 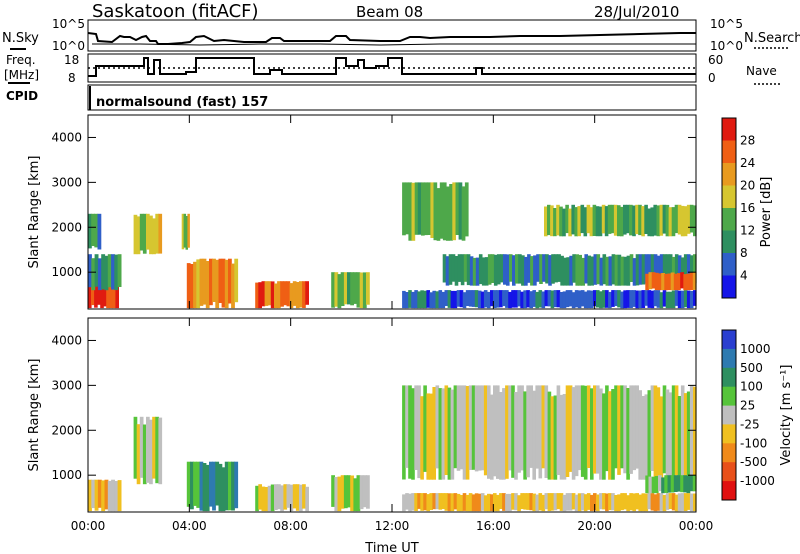 I want to click on colorbar-swatch, so click(x=729, y=174).